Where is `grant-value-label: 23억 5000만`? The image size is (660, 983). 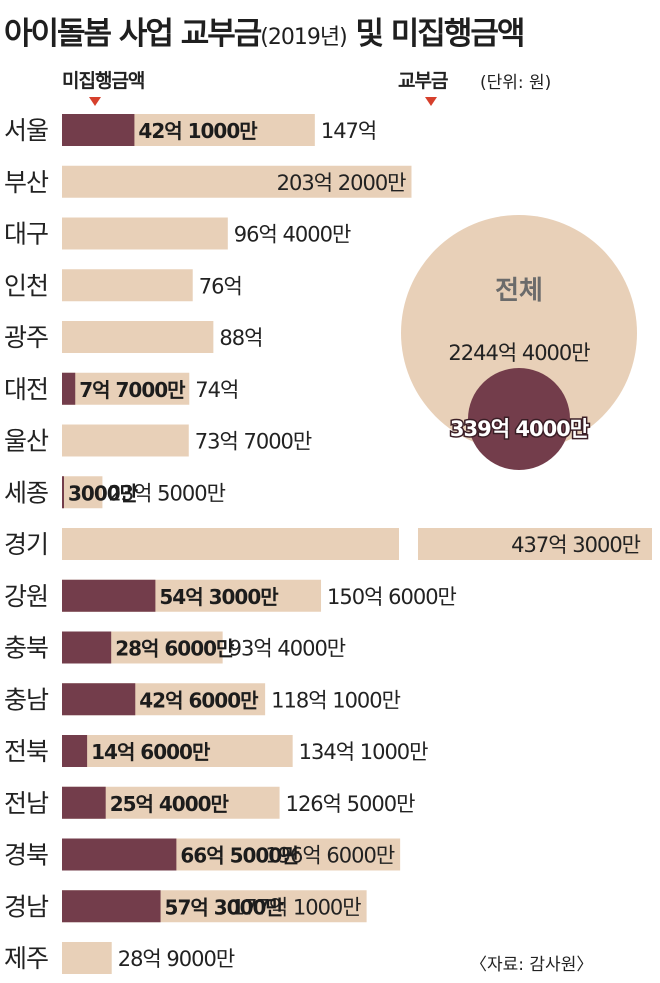 grant-value-label: 23억 5000만 is located at coordinates (166, 493).